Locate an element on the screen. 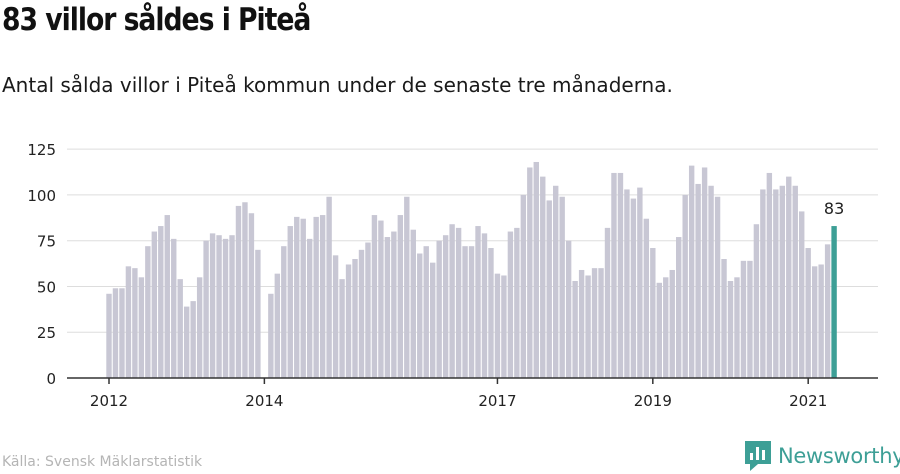 The image size is (900, 474). y-tick-label: 75 is located at coordinates (46, 242).